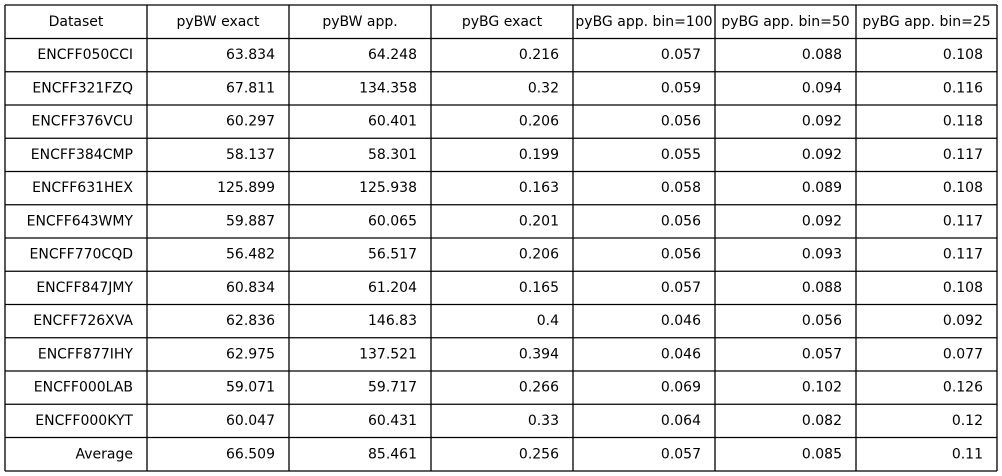 The width and height of the screenshot is (1002, 476). I want to click on header-cell: pyBG app. bin=100, so click(643, 22).